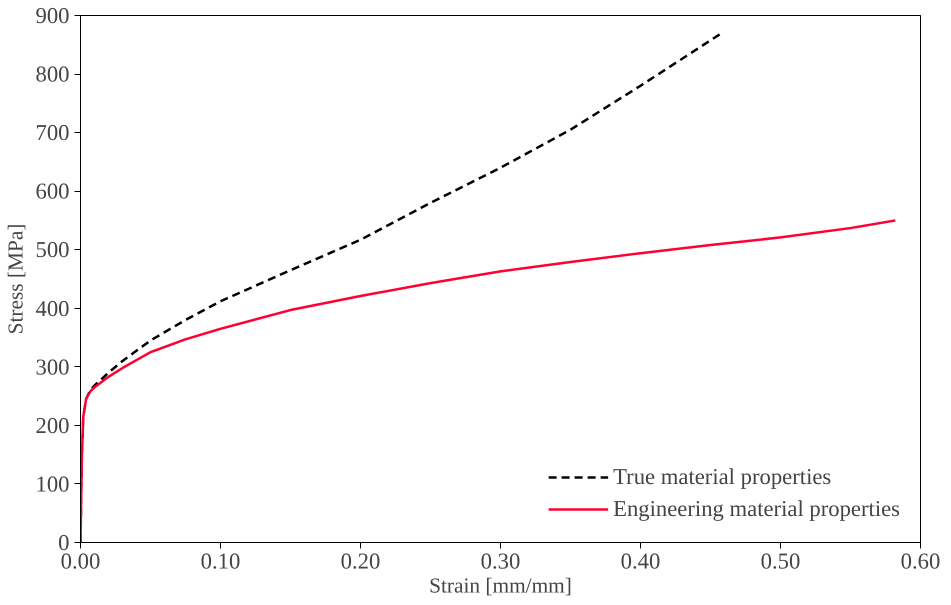  What do you see at coordinates (500, 561) in the screenshot?
I see `x-tick-label: 0.30` at bounding box center [500, 561].